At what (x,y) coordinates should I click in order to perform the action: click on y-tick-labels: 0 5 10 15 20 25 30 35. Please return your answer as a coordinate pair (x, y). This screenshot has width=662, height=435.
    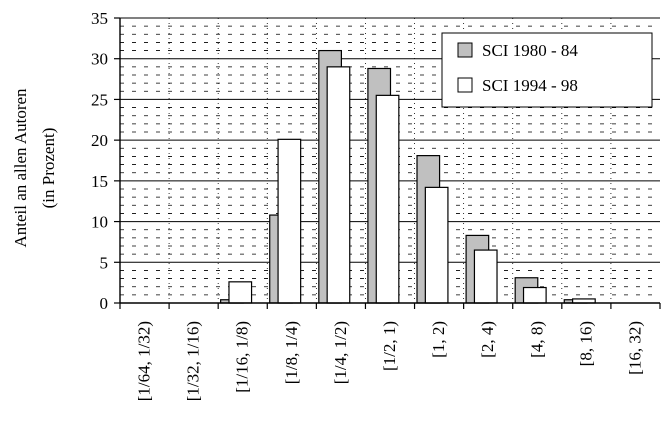
    Looking at the image, I should click on (99, 161).